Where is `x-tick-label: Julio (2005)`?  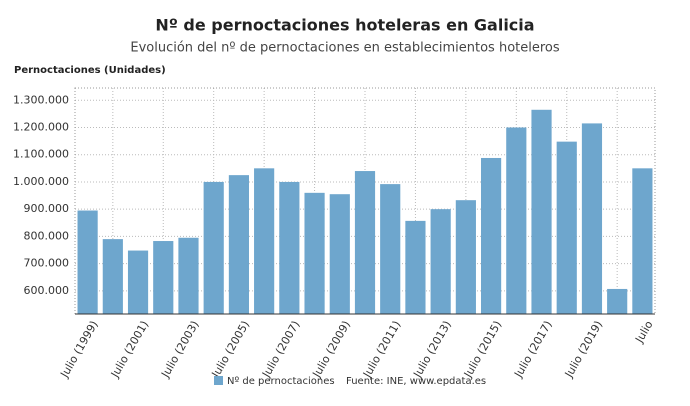 x-tick-label: Julio (2005) is located at coordinates (230, 350).